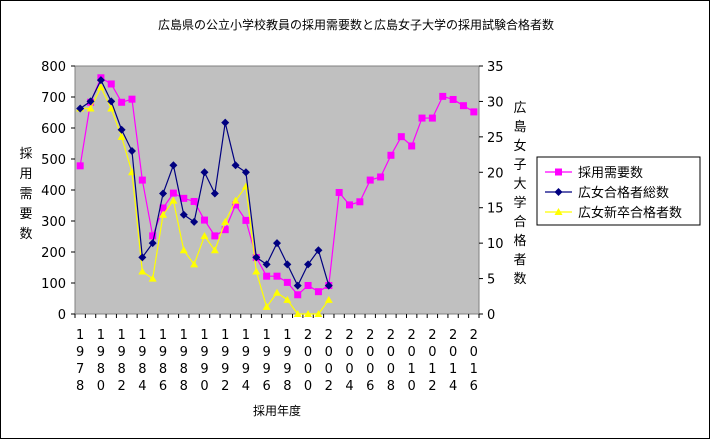  Describe the element at coordinates (62, 315) in the screenshot. I see `y-tick-label: 0` at that location.